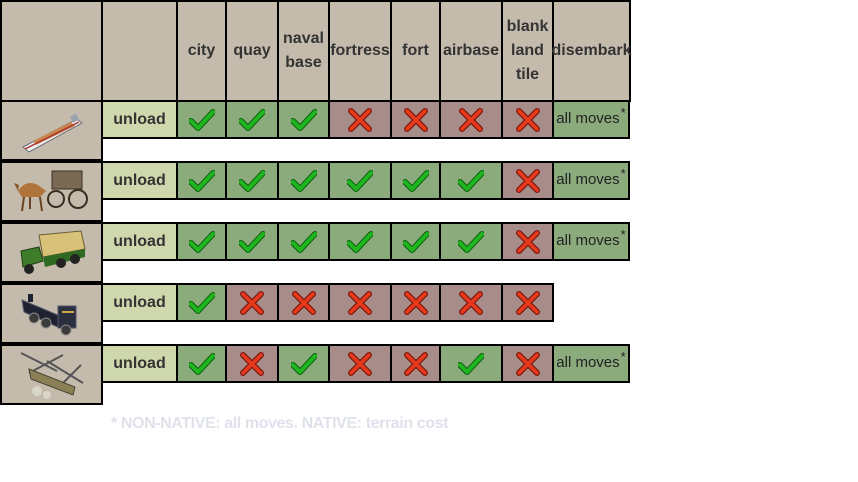  I want to click on steam-locomotive-icon, so click(52, 314).